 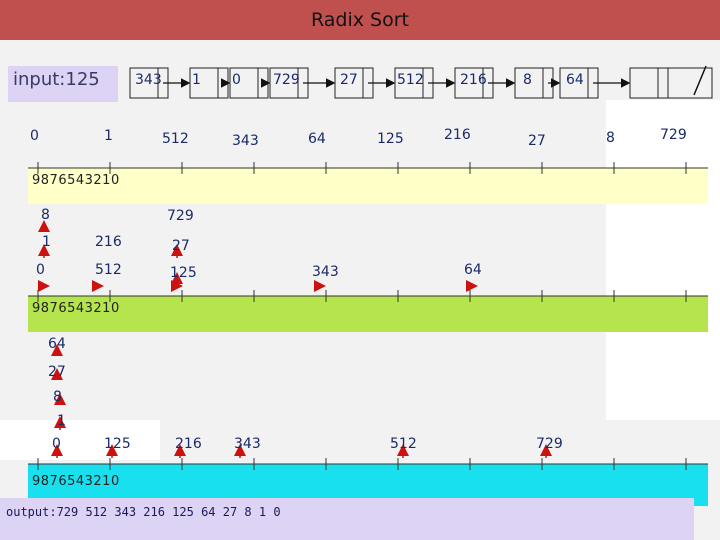 What do you see at coordinates (349, 80) in the screenshot?
I see `list-node-value: 27` at bounding box center [349, 80].